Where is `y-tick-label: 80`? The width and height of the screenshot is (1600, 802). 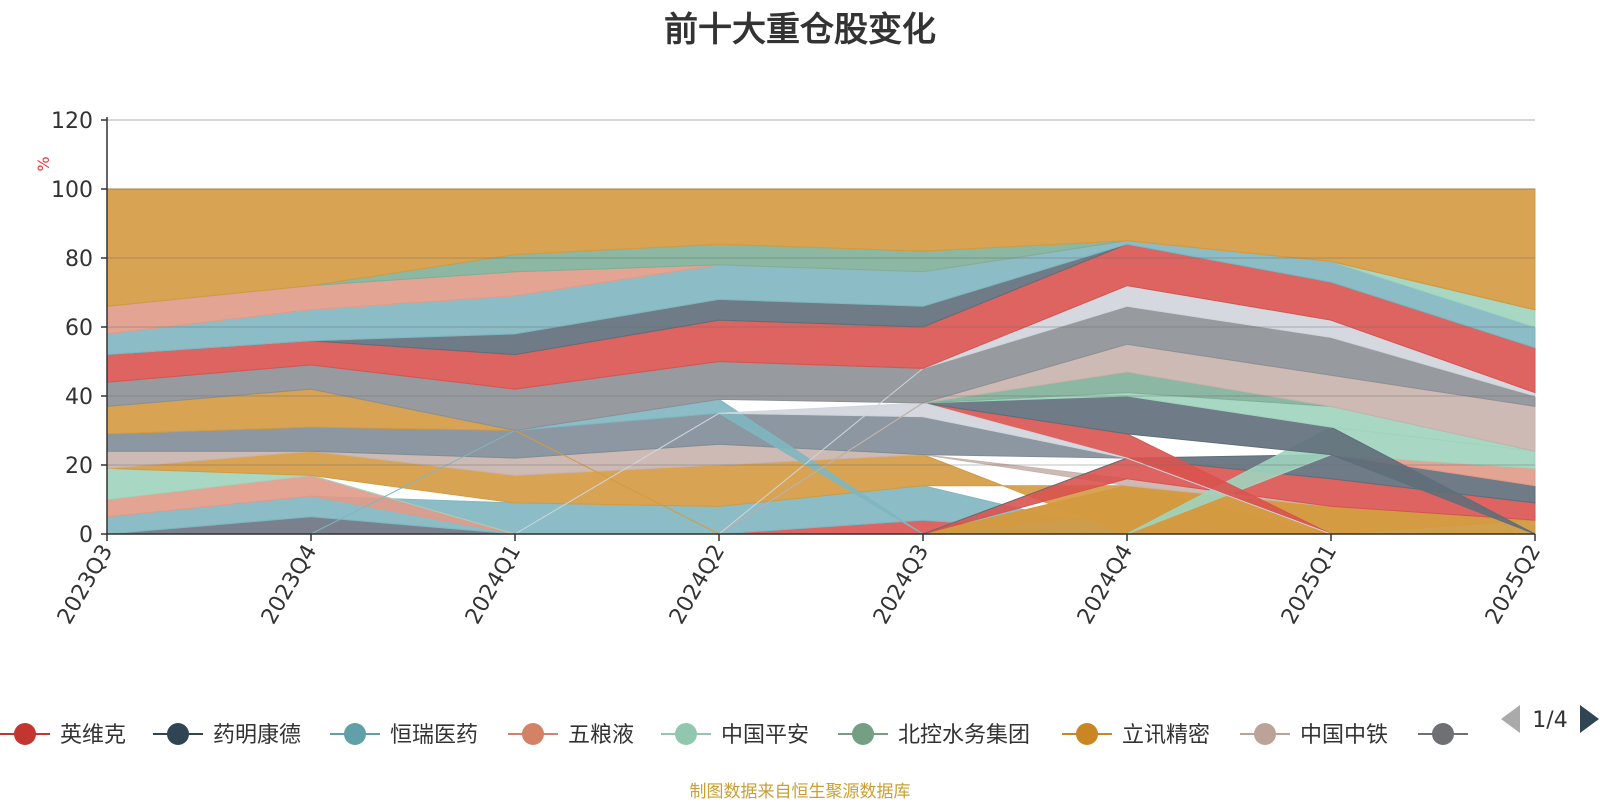 y-tick-label: 80 is located at coordinates (79, 259).